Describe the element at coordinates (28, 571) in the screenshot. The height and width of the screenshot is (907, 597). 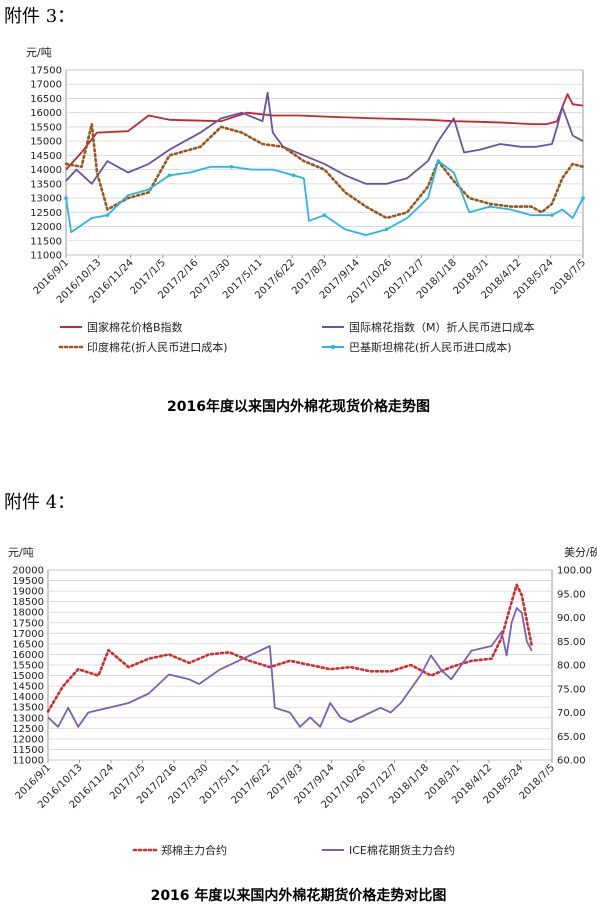
I see `y-tick-label: 20000` at that location.